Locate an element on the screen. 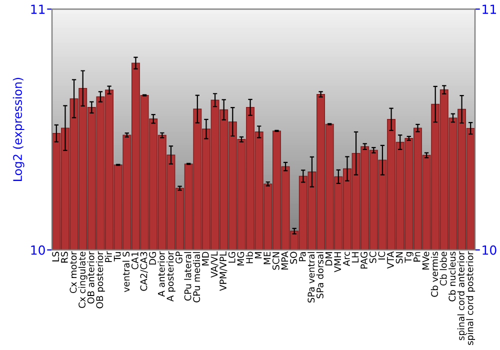 This screenshot has width=500, height=350. x-tick-label: MD is located at coordinates (205, 259).